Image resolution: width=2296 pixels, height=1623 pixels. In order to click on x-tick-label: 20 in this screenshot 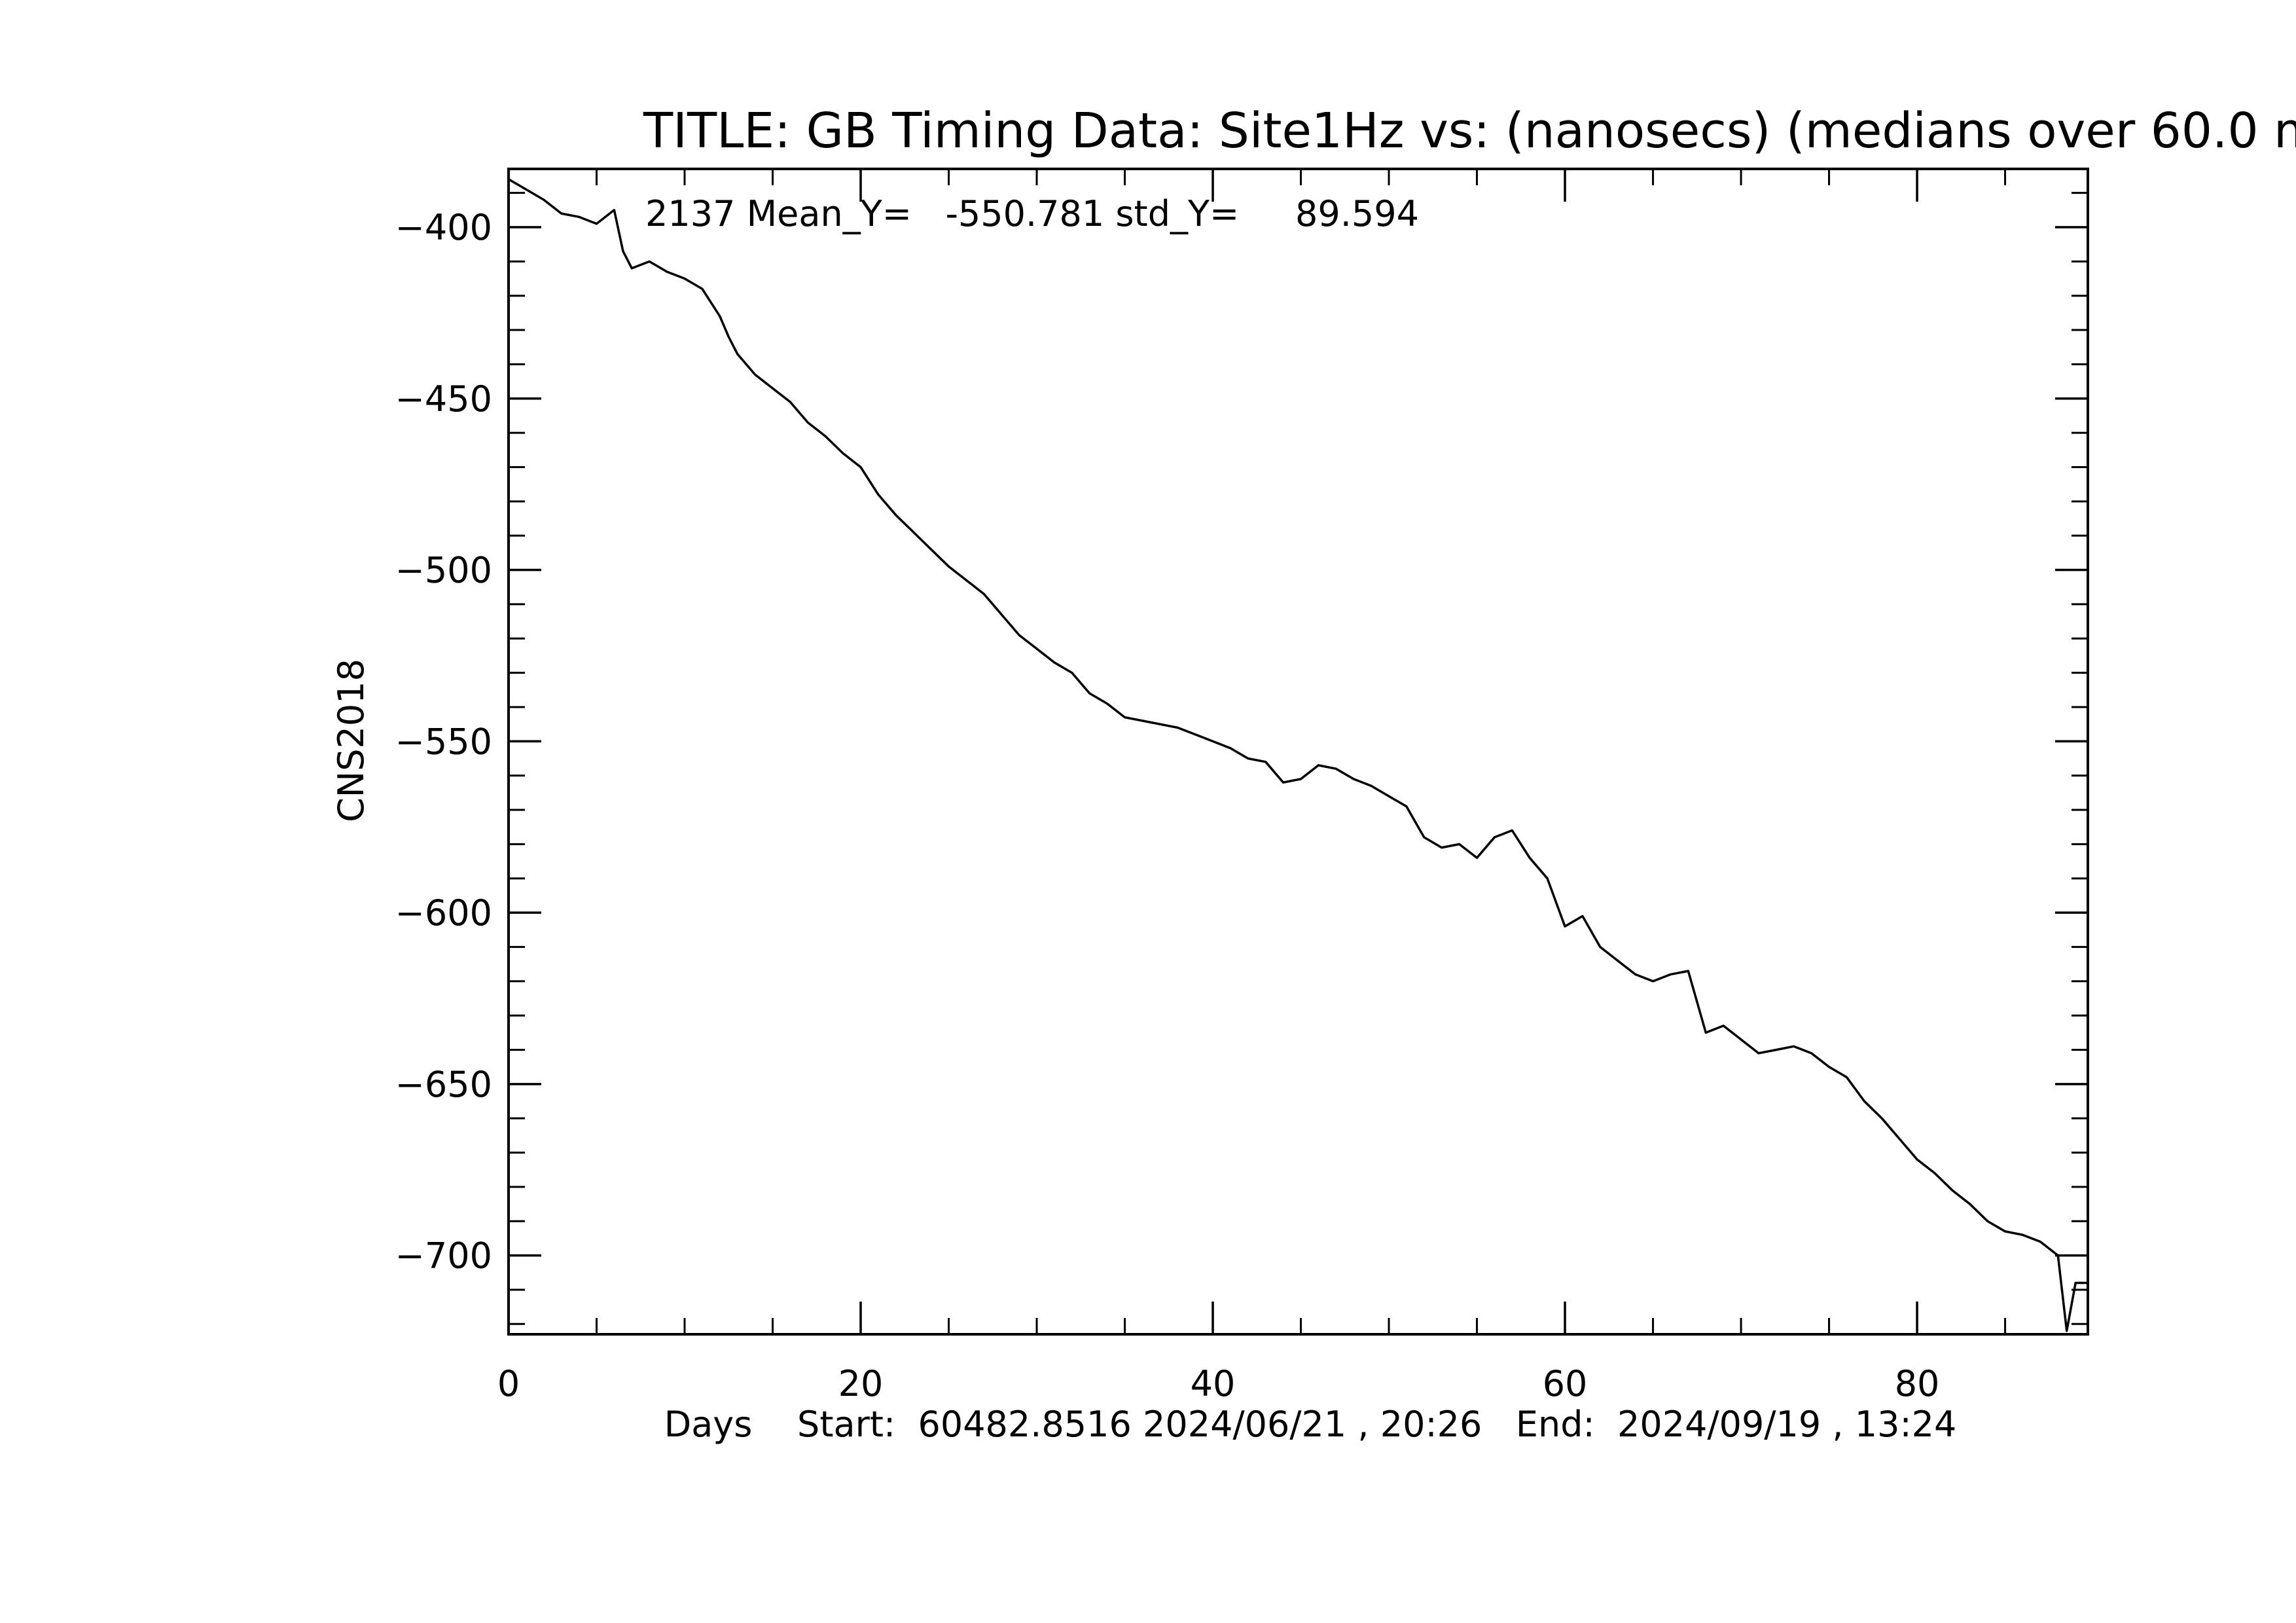, I will do `click(861, 1383)`.